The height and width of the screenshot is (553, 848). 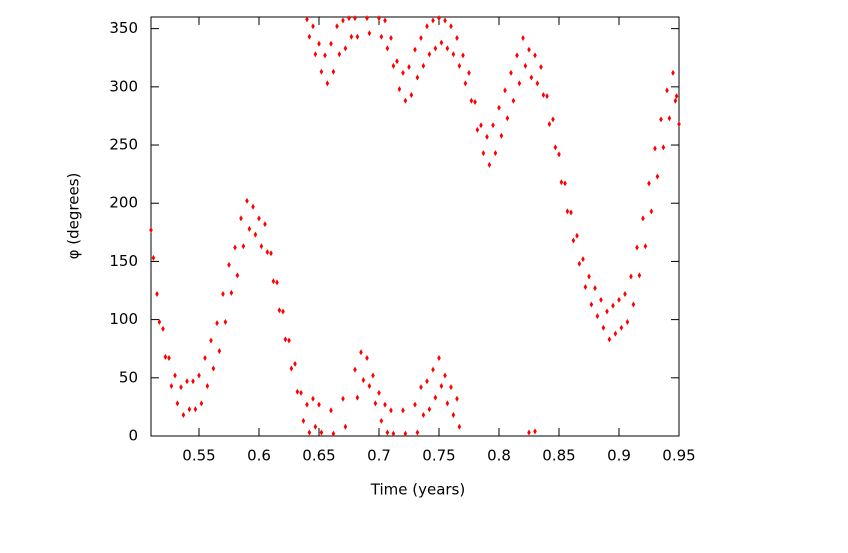 What do you see at coordinates (123, 145) in the screenshot?
I see `y-tick-label: 250` at bounding box center [123, 145].